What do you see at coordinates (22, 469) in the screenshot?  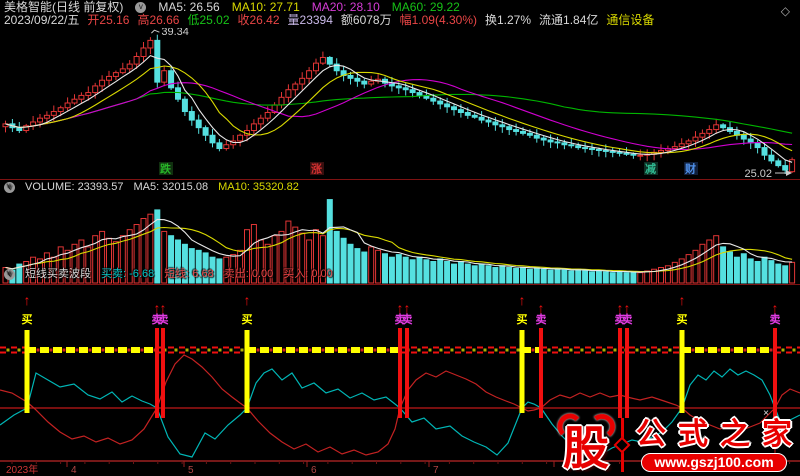 I see `svg-text: 2023年` at bounding box center [22, 469].